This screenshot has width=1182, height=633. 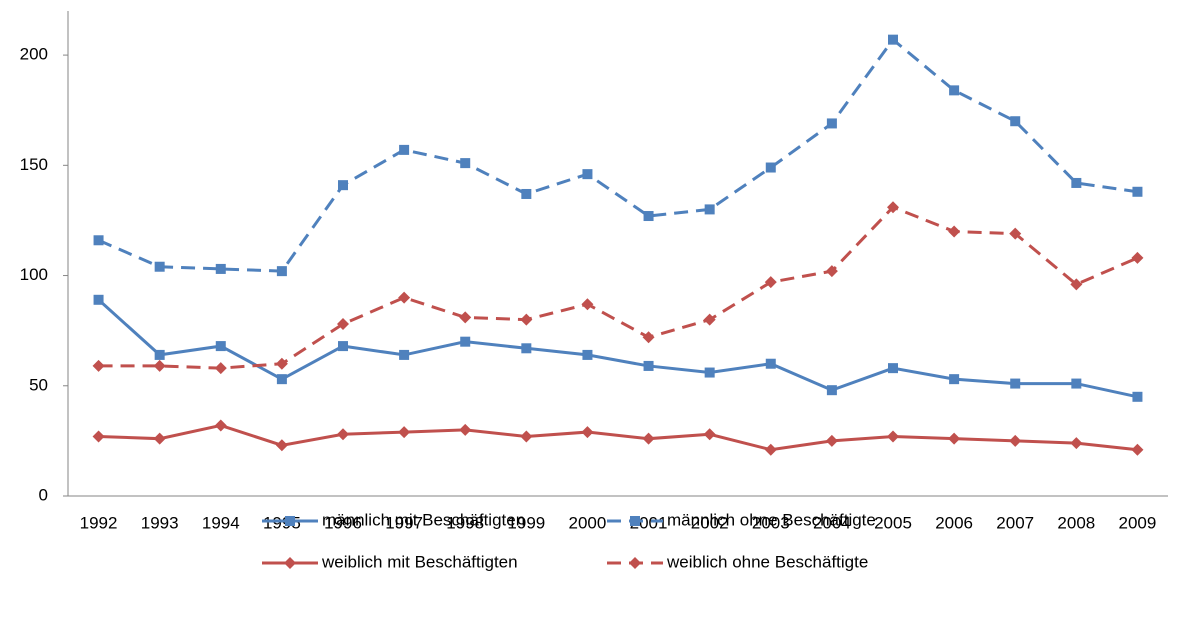 I want to click on y-tick-label: 100, so click(x=34, y=274).